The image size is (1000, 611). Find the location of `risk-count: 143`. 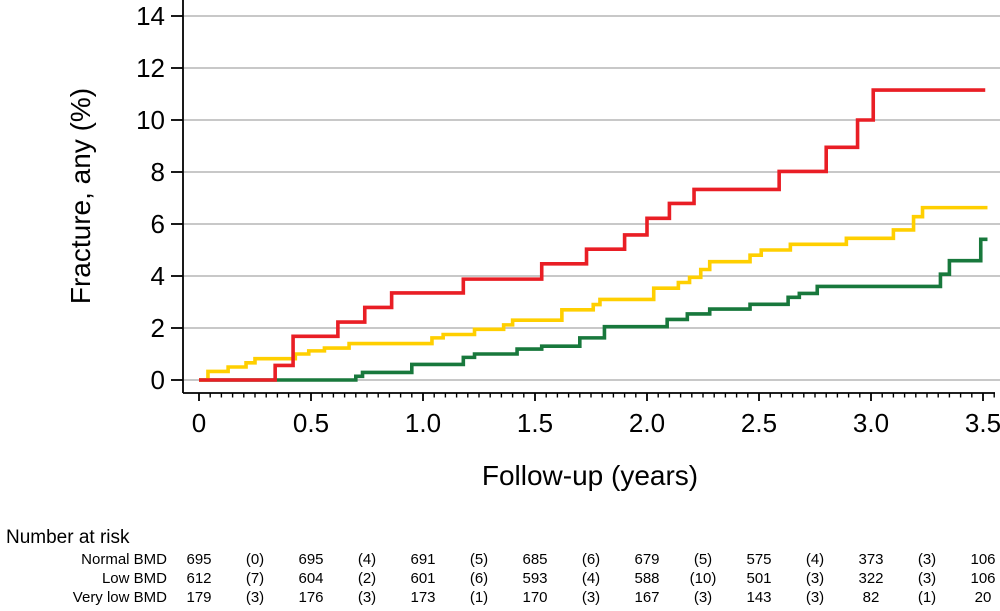

risk-count: 143 is located at coordinates (758, 597).